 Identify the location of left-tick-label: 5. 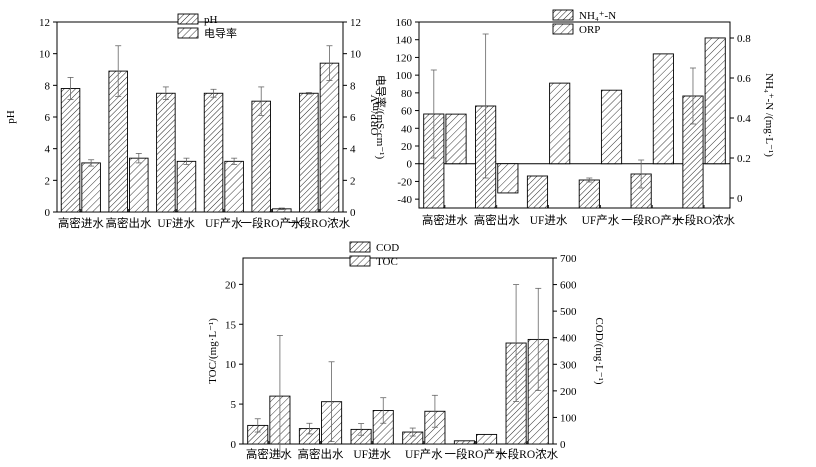
(234, 405).